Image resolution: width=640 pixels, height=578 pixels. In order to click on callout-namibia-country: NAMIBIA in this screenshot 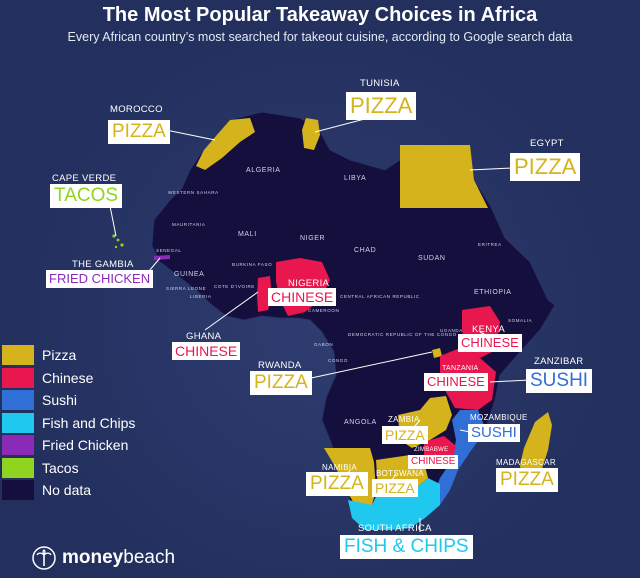, I will do `click(339, 467)`.